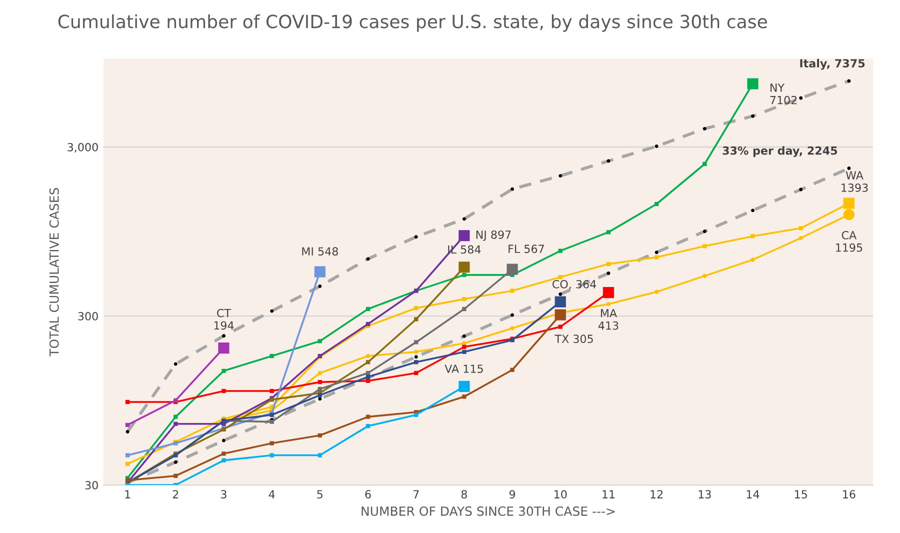 This screenshot has height=533, width=900. I want to click on y-axis-title: TOTAL CUMULATIVE CASES, so click(54, 272).